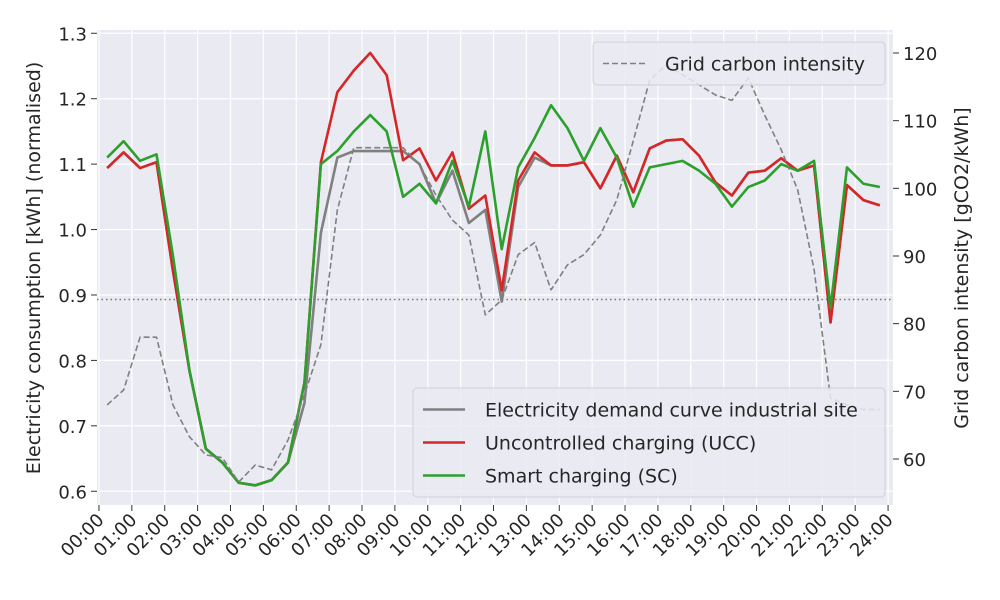  Describe the element at coordinates (72, 100) in the screenshot. I see `y-tick-label: 1.2` at that location.